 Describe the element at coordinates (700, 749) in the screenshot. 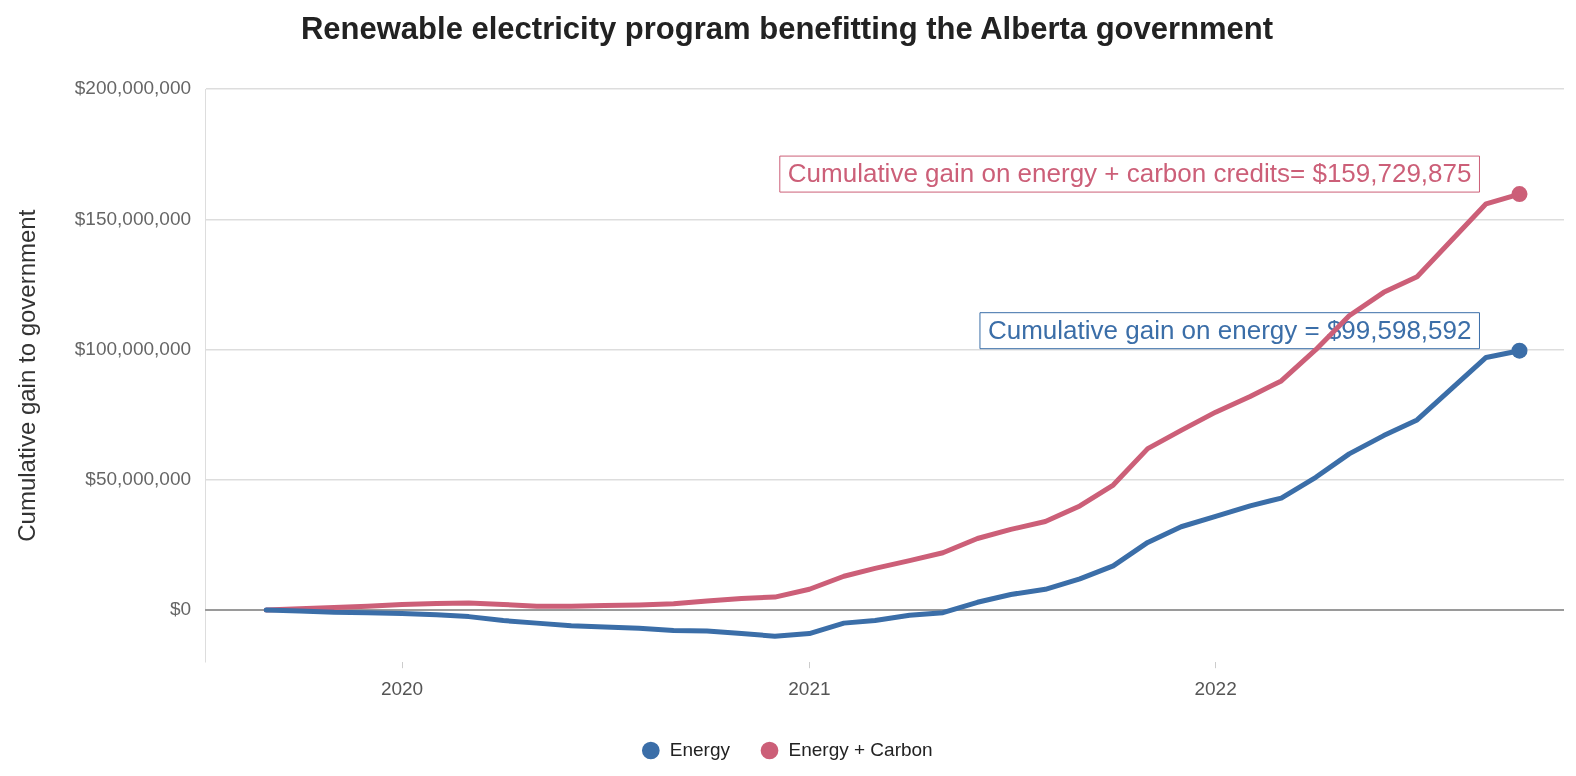

I see `legend-label: Energy` at that location.